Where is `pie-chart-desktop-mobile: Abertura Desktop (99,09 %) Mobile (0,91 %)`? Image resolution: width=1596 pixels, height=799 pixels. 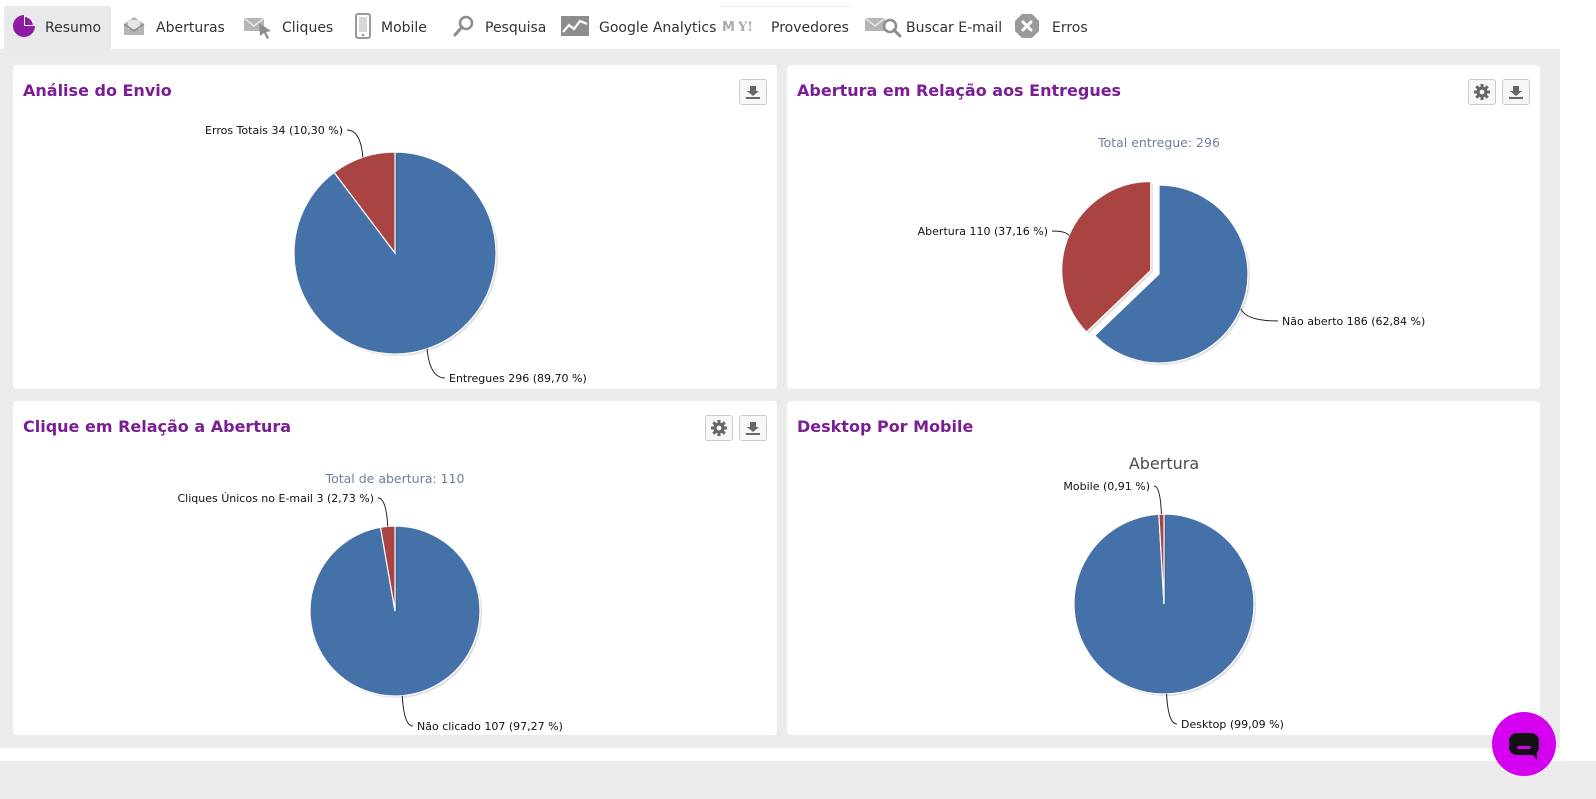 pie-chart-desktop-mobile: Abertura Desktop (99,09 %) Mobile (0,91 %) is located at coordinates (1173, 592).